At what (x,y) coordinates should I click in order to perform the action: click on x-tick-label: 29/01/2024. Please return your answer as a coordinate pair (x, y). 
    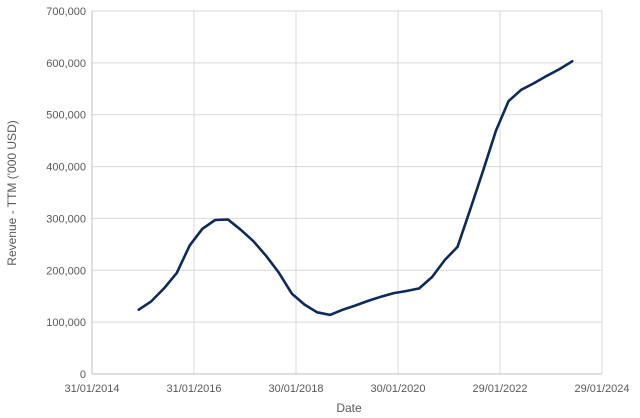
    Looking at the image, I should click on (601, 389).